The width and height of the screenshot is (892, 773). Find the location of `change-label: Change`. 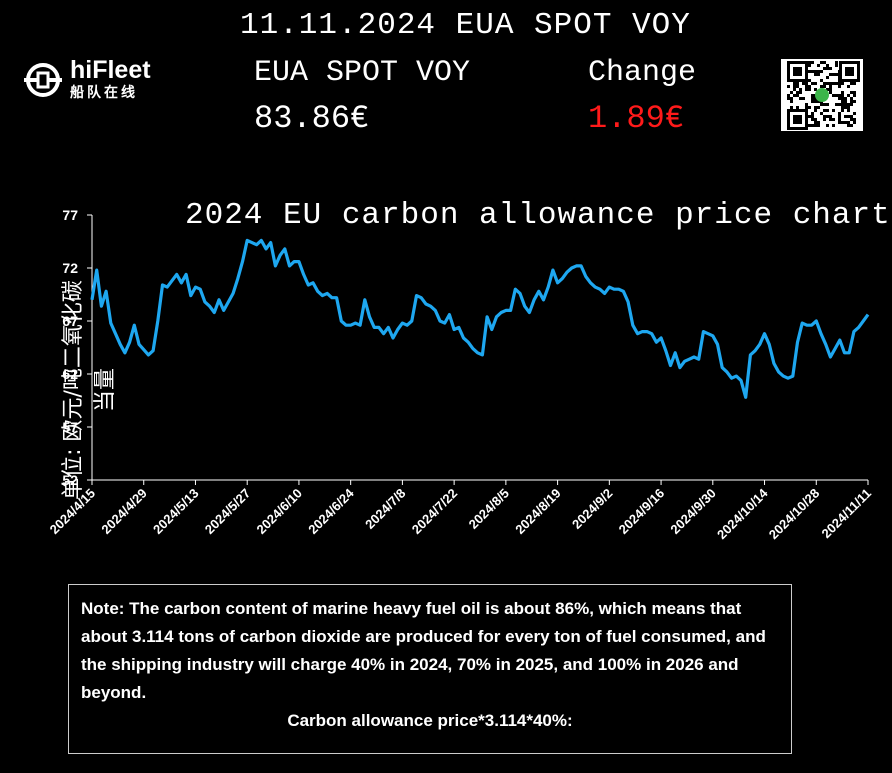

change-label: Change is located at coordinates (642, 73).